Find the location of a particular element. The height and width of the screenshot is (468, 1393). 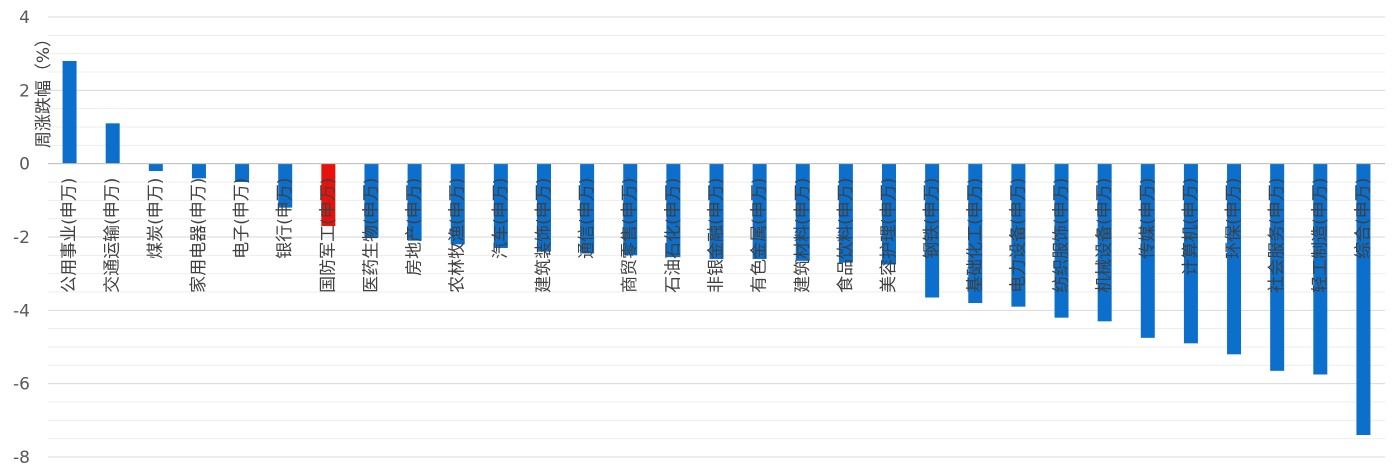

category-label: 有色金属(申万) is located at coordinates (760, 235).